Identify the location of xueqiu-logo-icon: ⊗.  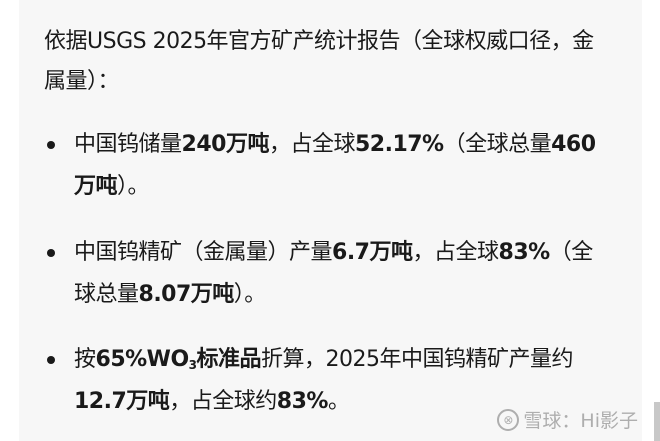
(508, 419).